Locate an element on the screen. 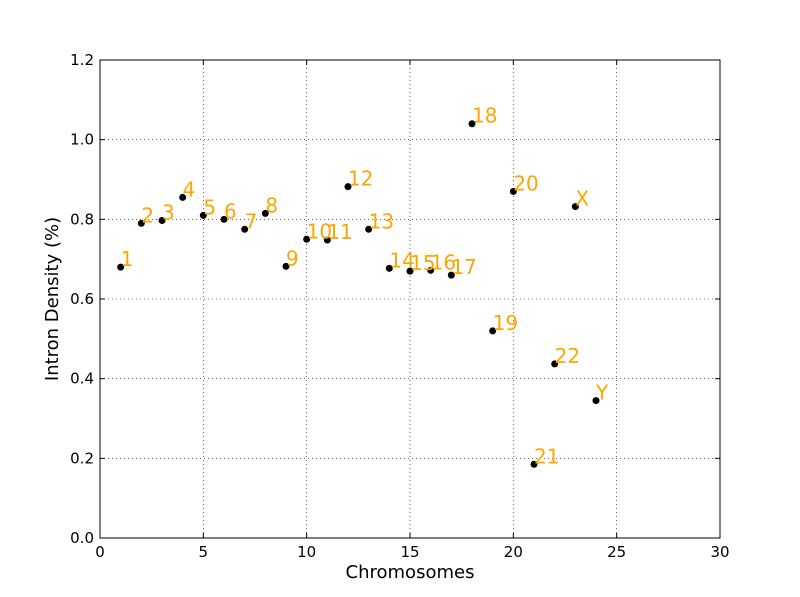 Image resolution: width=800 pixels, height=597 pixels. data-point-label: 19 is located at coordinates (505, 323).